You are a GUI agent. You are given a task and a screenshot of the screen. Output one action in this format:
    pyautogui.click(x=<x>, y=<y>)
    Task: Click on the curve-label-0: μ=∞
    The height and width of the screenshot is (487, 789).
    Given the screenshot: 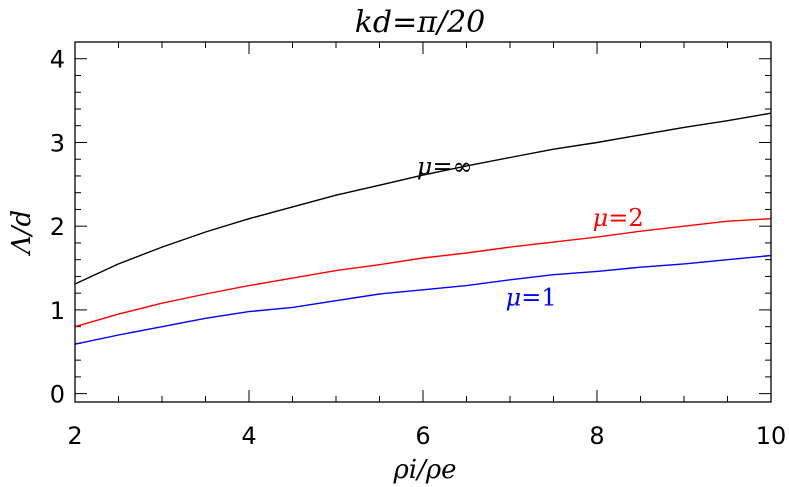 What is the action you would take?
    pyautogui.click(x=445, y=166)
    